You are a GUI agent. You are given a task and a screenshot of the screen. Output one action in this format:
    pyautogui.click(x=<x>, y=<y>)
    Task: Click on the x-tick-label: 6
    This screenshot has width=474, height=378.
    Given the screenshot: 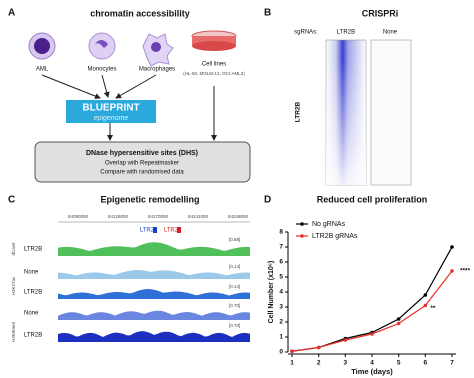 What is the action you would take?
    pyautogui.click(x=426, y=363)
    